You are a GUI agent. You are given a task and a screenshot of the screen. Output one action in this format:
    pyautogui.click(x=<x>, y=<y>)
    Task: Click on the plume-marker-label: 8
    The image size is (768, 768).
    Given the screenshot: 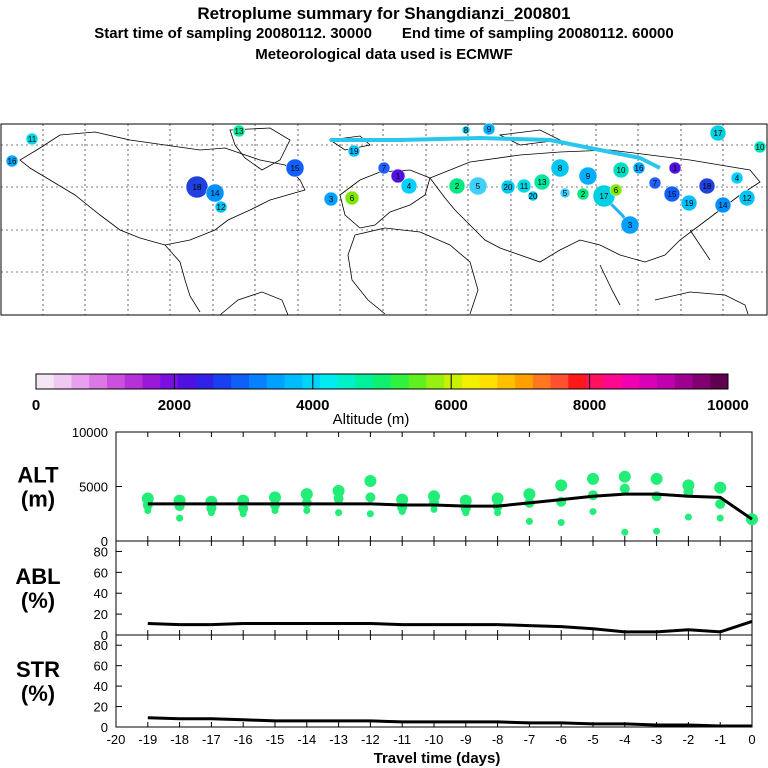 What is the action you would take?
    pyautogui.click(x=466, y=130)
    